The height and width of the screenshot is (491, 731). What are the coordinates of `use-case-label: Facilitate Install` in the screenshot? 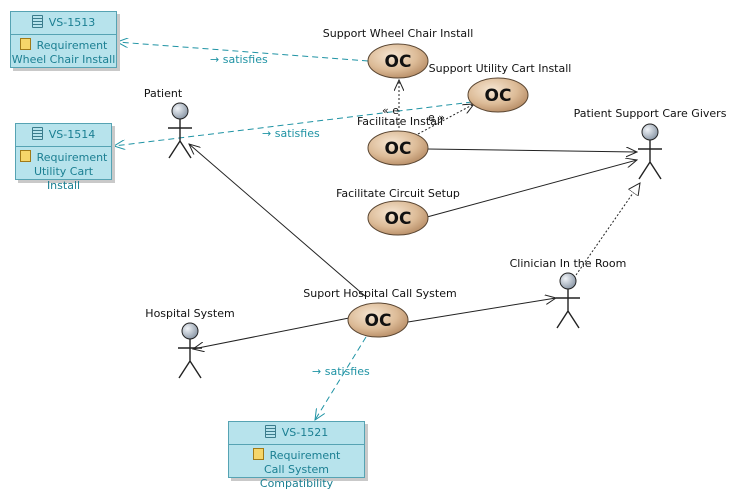 It's located at (400, 121).